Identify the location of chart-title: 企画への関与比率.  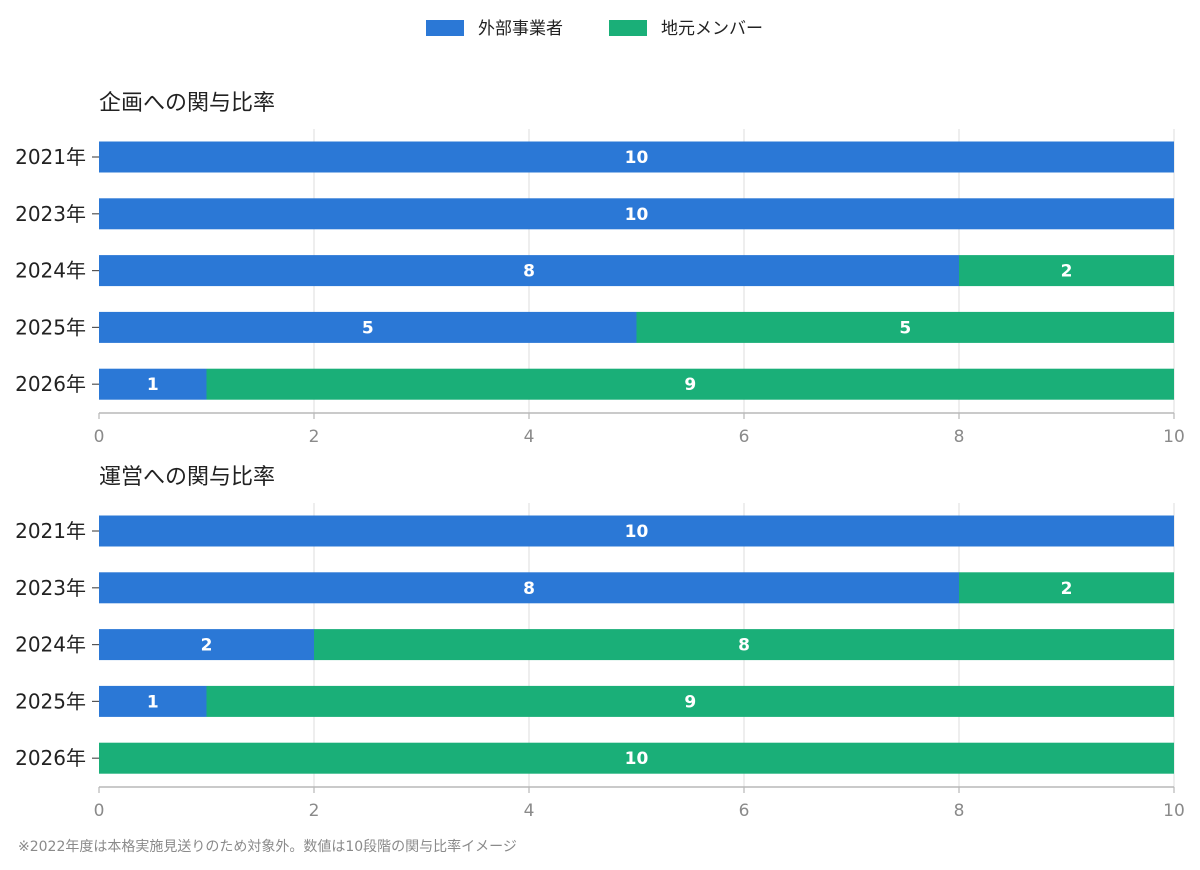
(187, 103).